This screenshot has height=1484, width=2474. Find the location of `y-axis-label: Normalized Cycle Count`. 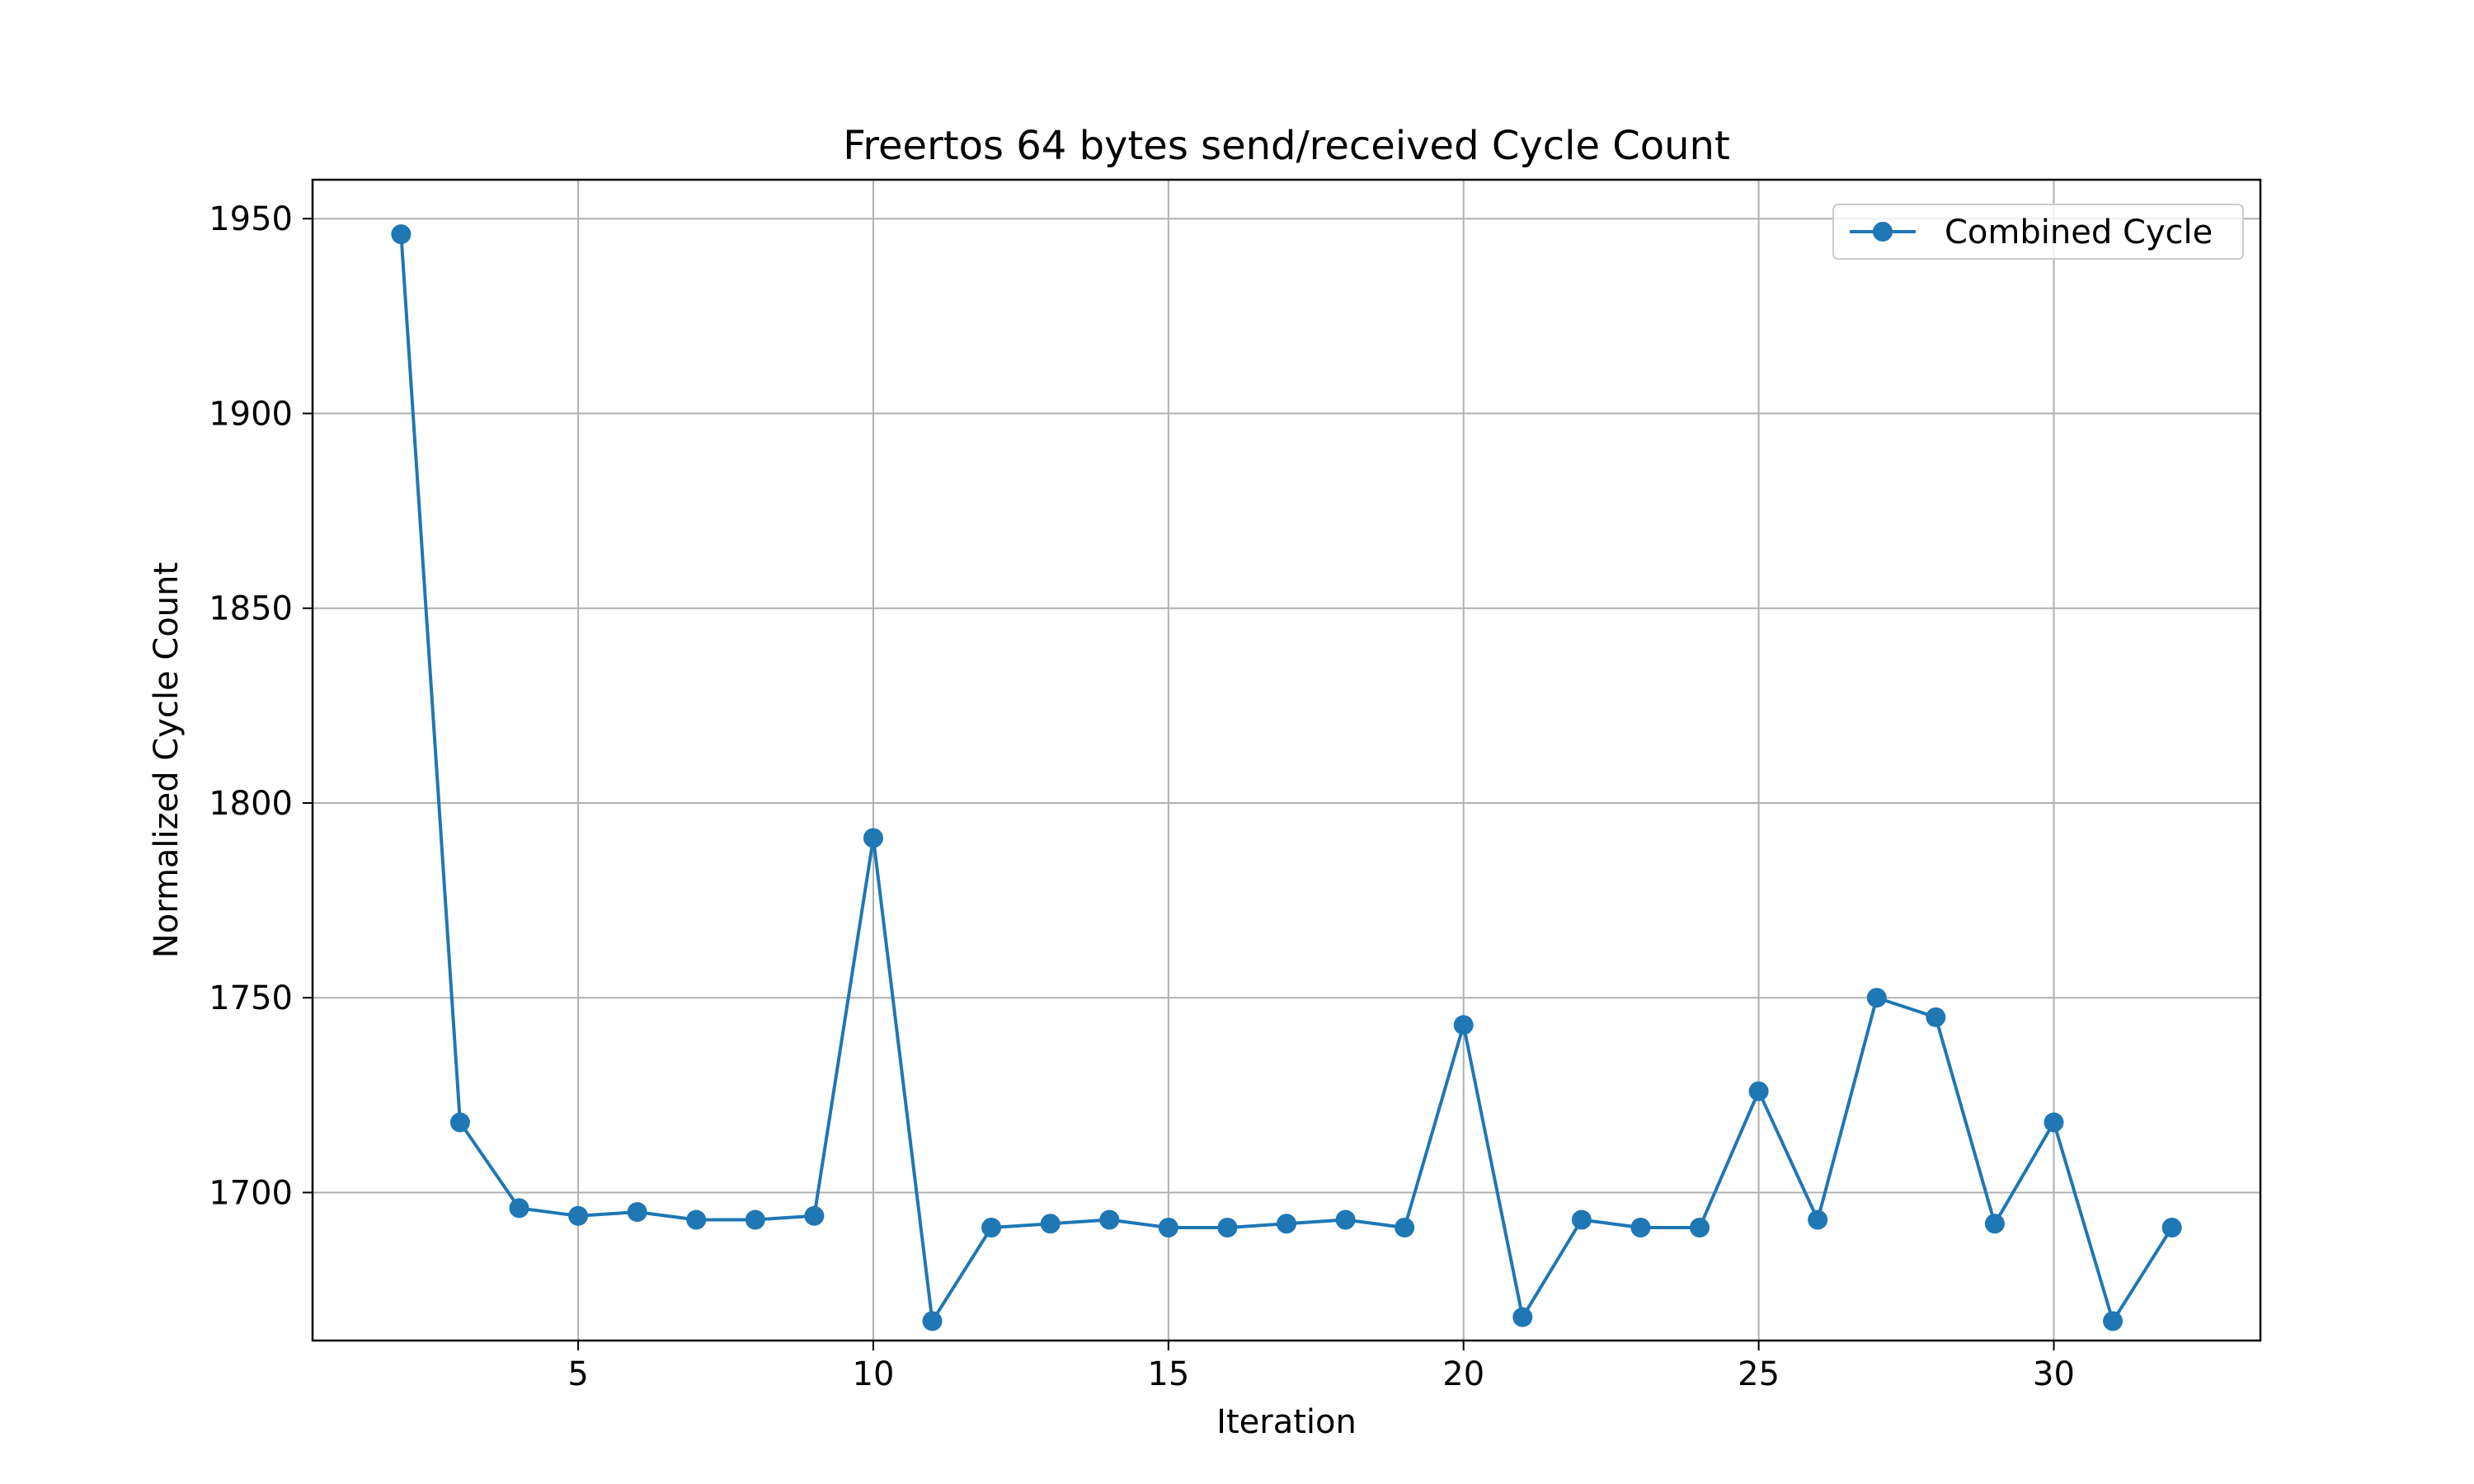

y-axis-label: Normalized Cycle Count is located at coordinates (167, 760).